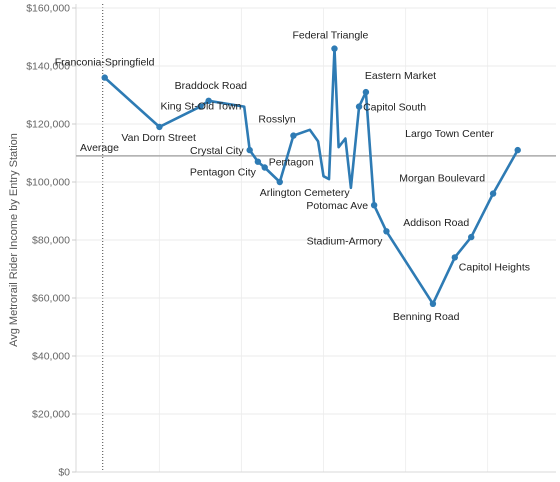 This screenshot has height=482, width=560. I want to click on y-tick-label: $140,000, so click(48, 67).